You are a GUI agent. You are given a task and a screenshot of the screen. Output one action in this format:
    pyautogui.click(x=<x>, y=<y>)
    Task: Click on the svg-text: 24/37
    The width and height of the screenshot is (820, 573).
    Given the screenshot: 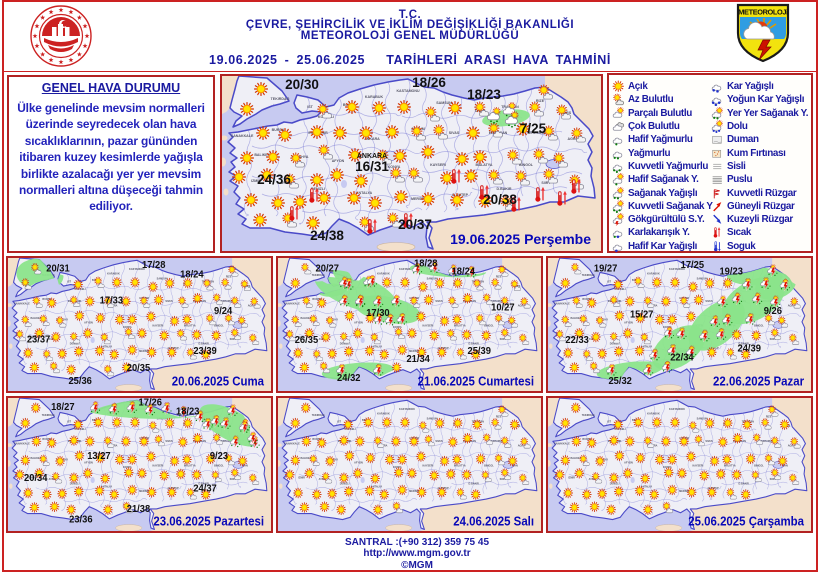 What is the action you would take?
    pyautogui.click(x=205, y=488)
    